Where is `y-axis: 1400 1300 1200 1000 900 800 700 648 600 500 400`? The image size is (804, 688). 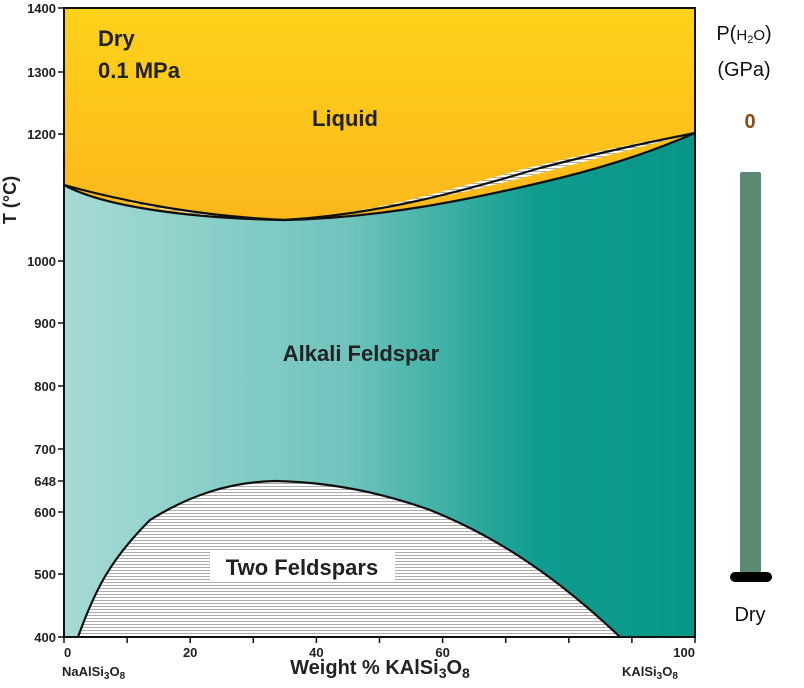
y-axis: 1400 1300 1200 1000 900 800 700 648 600 500 400 is located at coordinates (45, 323).